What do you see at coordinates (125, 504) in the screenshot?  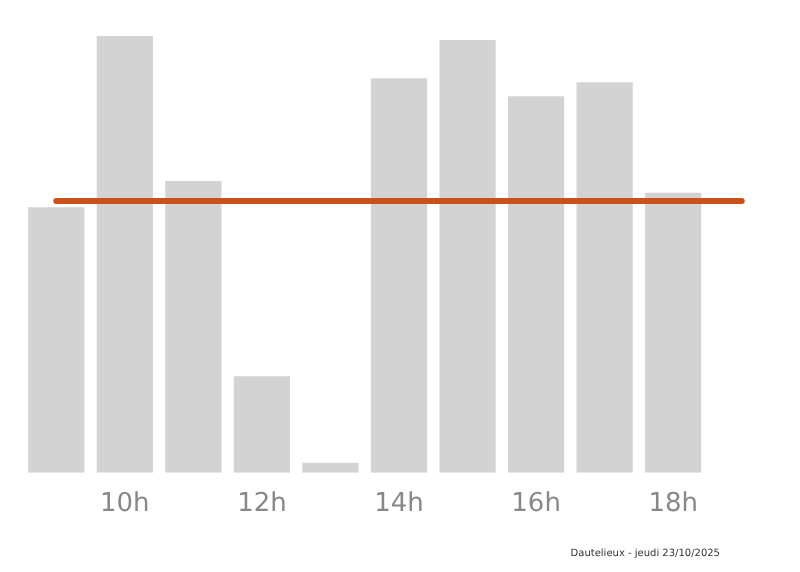 I see `x-tick-label: 10h` at bounding box center [125, 504].